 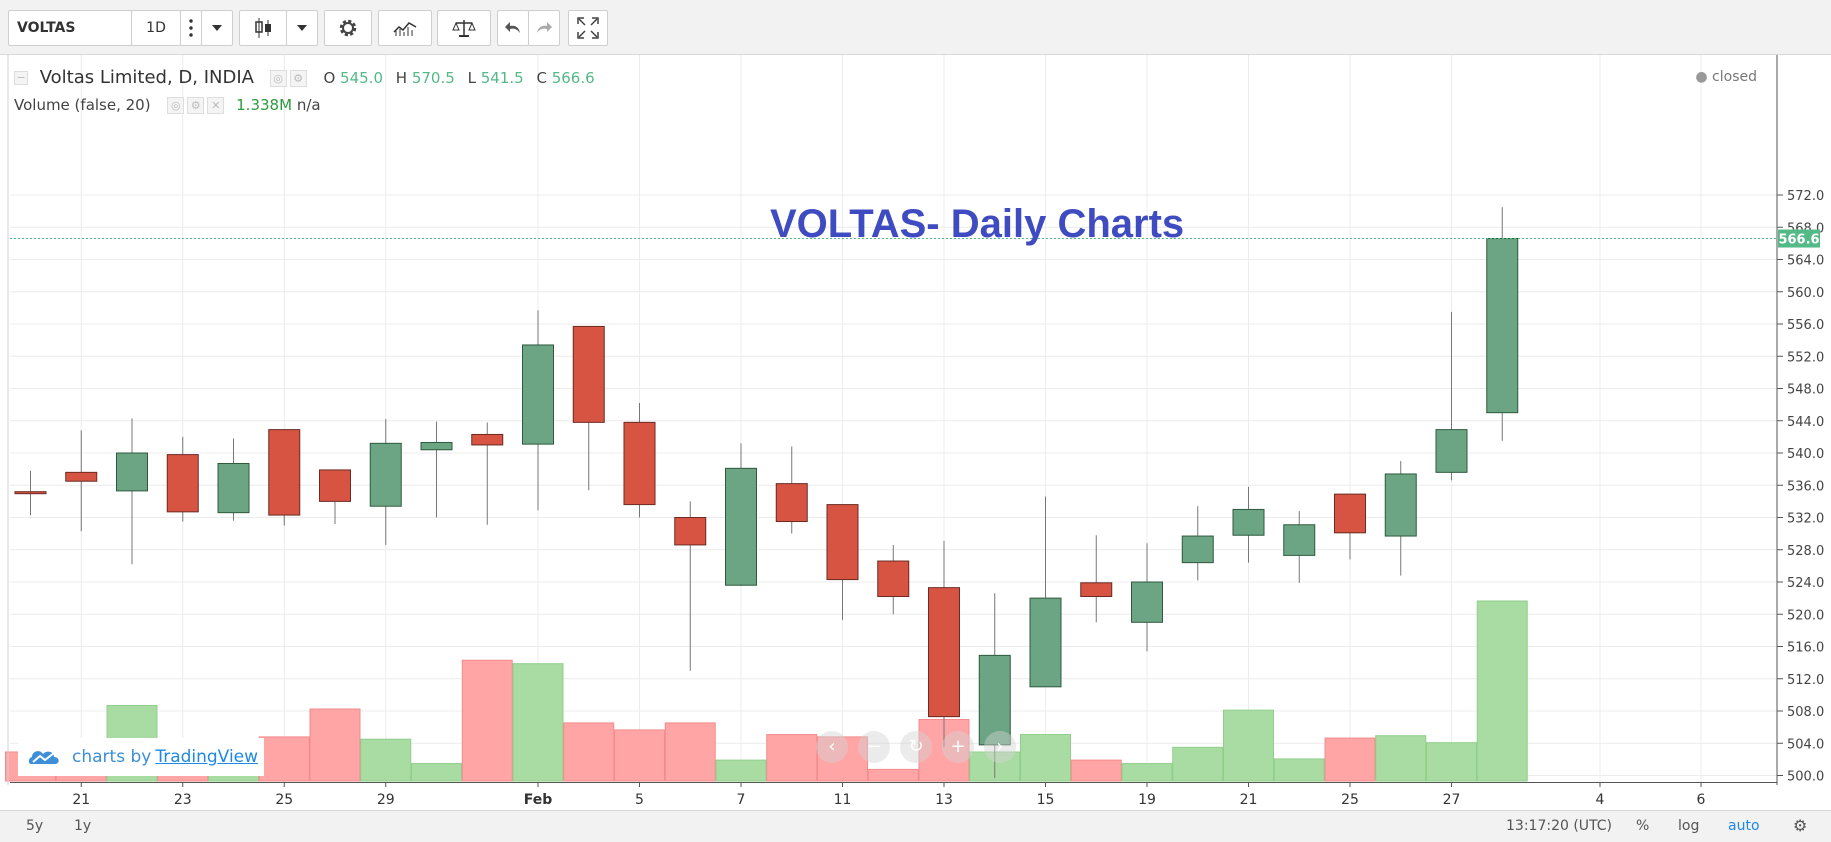 I want to click on scroll-left-icon: ‹, so click(x=832, y=747).